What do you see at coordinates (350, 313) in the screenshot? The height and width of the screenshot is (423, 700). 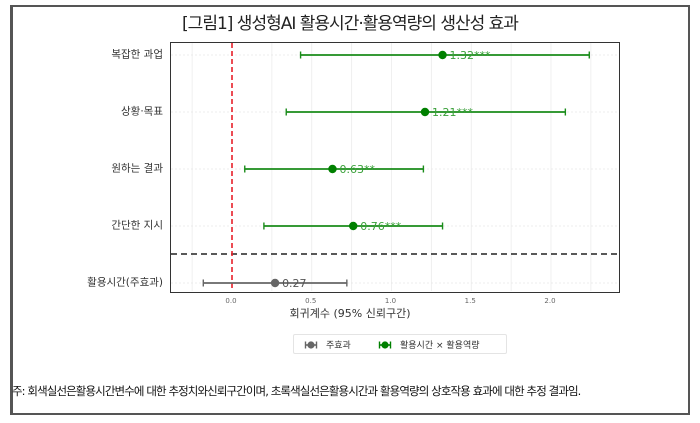 I see `x-axis-label: 회귀계수 (95% 신뢰구간)` at bounding box center [350, 313].